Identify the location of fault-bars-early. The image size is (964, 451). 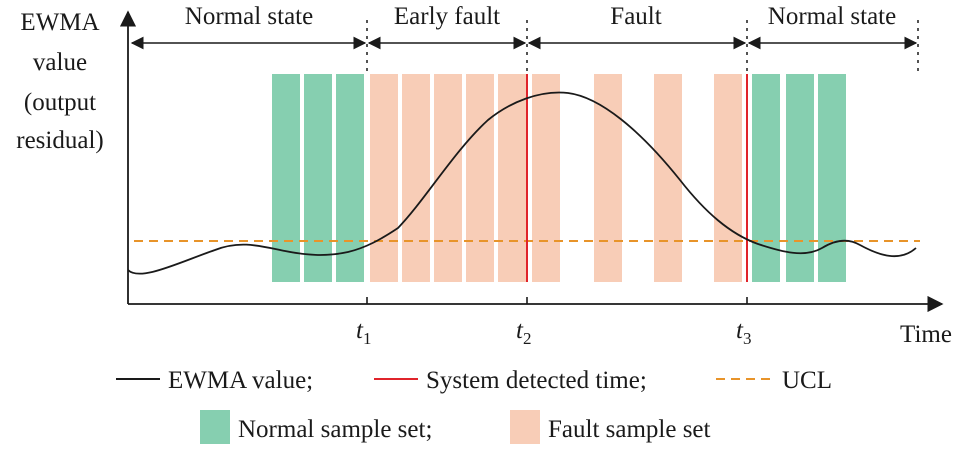
(448, 178).